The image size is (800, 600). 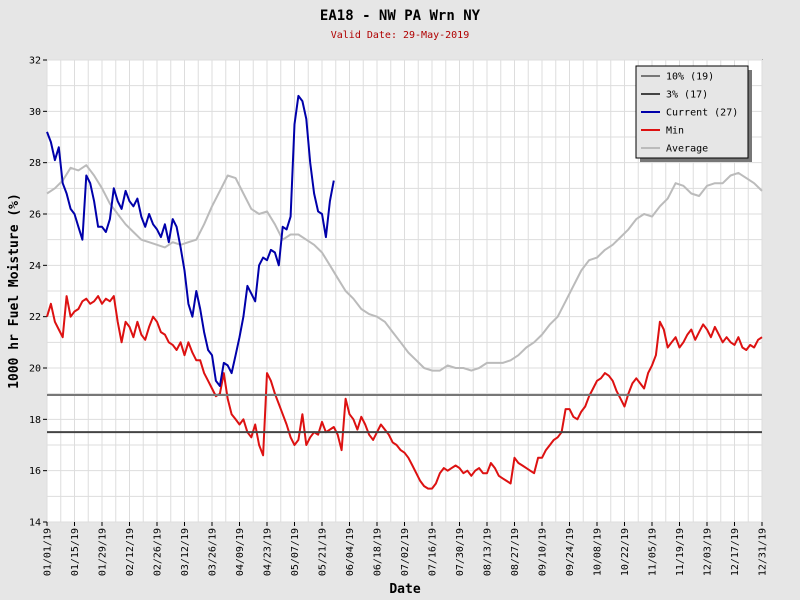 What do you see at coordinates (185, 552) in the screenshot?
I see `x-tick-label: 03/12/19` at bounding box center [185, 552].